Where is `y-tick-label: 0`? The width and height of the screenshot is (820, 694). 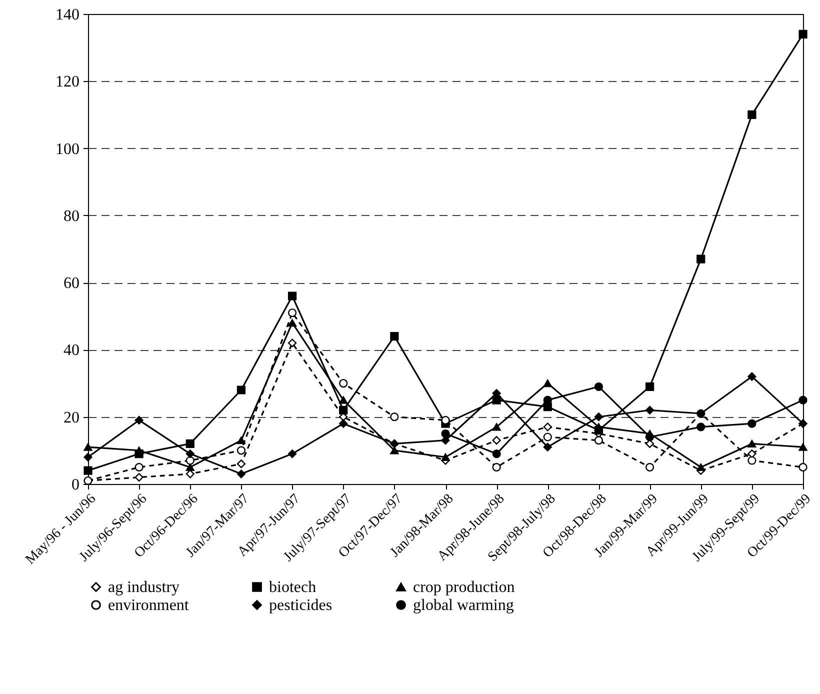 y-tick-label: 0 is located at coordinates (76, 485).